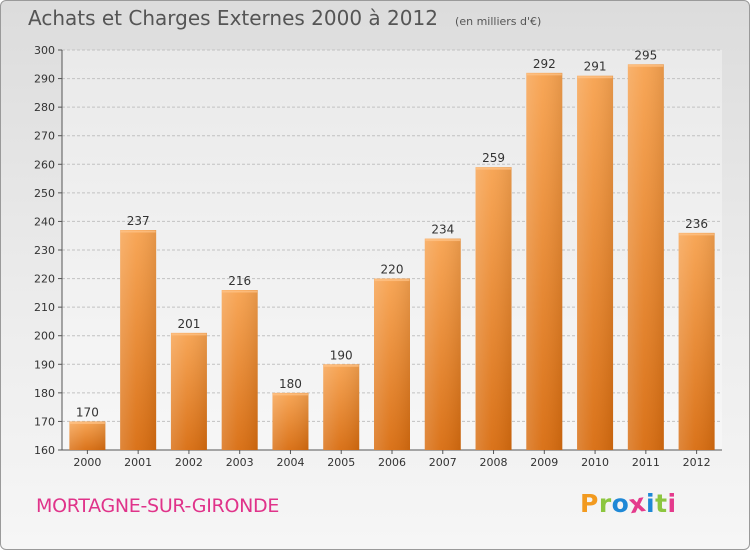 The width and height of the screenshot is (750, 550). What do you see at coordinates (696, 224) in the screenshot?
I see `data-label: 236` at bounding box center [696, 224].